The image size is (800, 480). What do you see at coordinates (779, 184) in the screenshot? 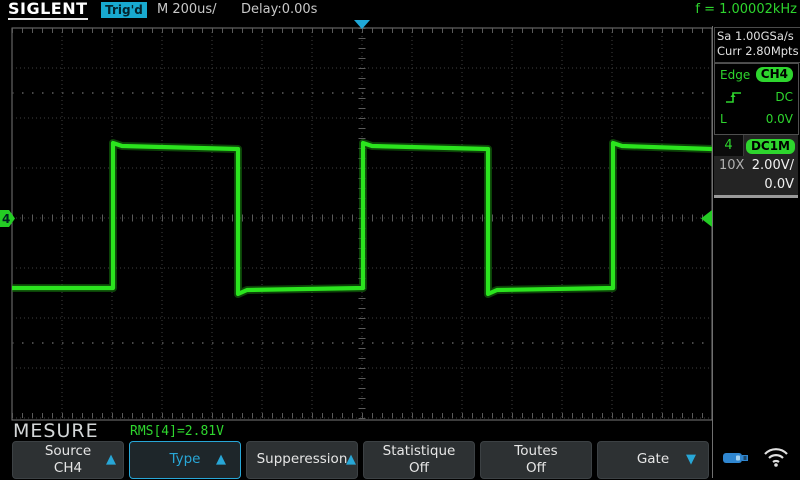
I see `channel-offset-value: 0.0V` at bounding box center [779, 184].